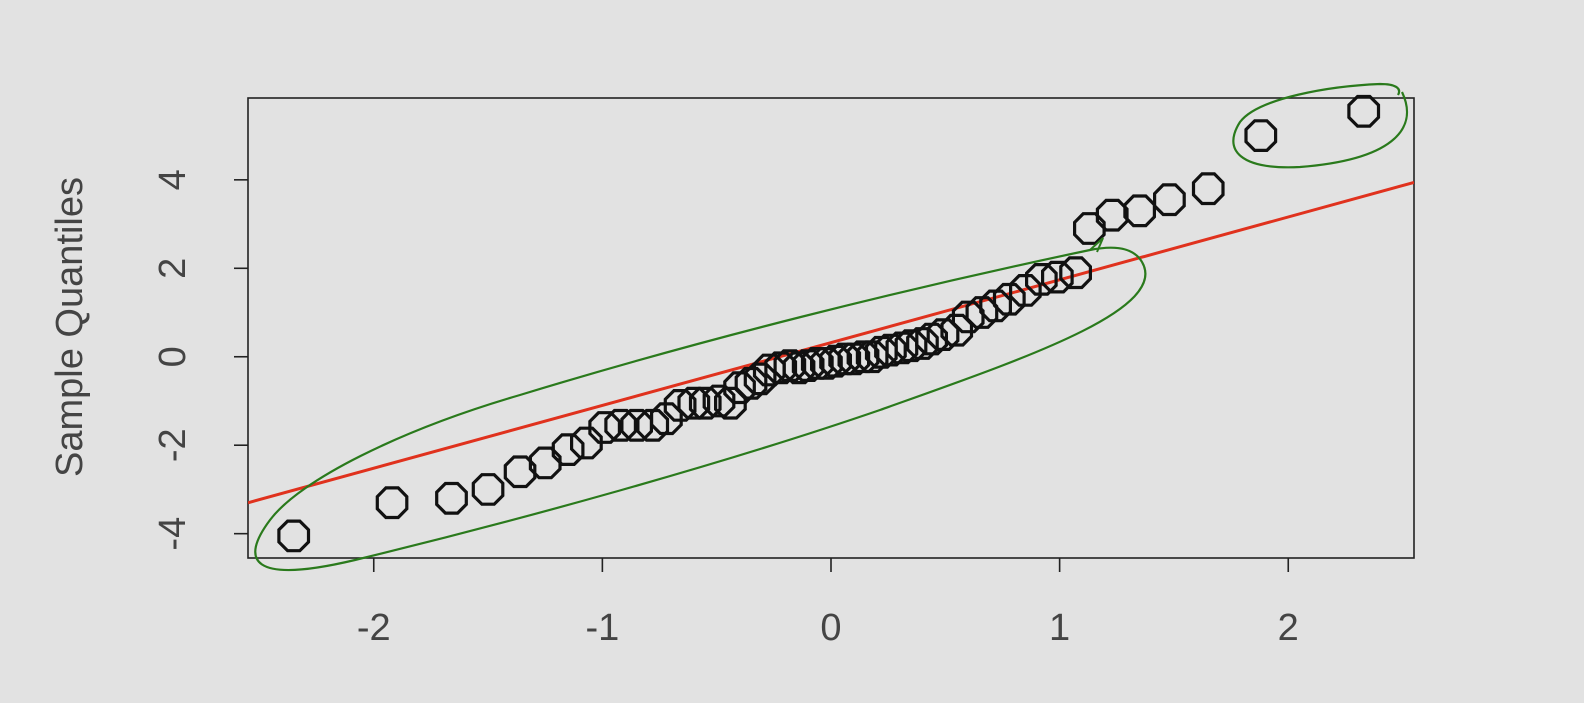 The image size is (1584, 703). I want to click on y-axis-label: Sample Quantiles, so click(70, 327).